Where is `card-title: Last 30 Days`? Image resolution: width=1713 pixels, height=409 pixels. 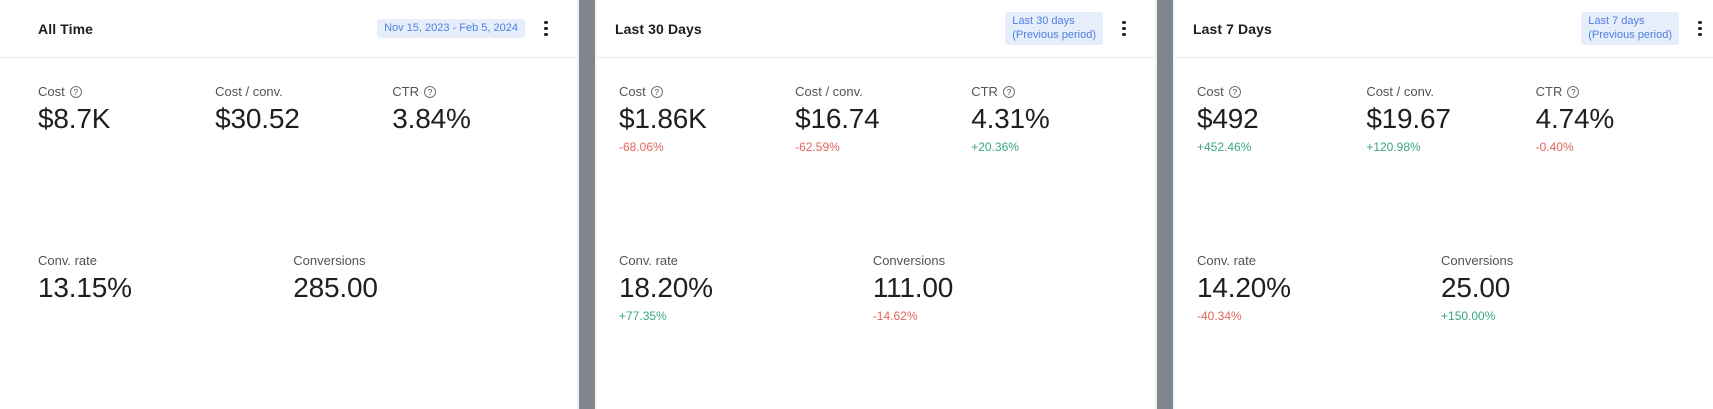
card-title: Last 30 Days is located at coordinates (658, 28).